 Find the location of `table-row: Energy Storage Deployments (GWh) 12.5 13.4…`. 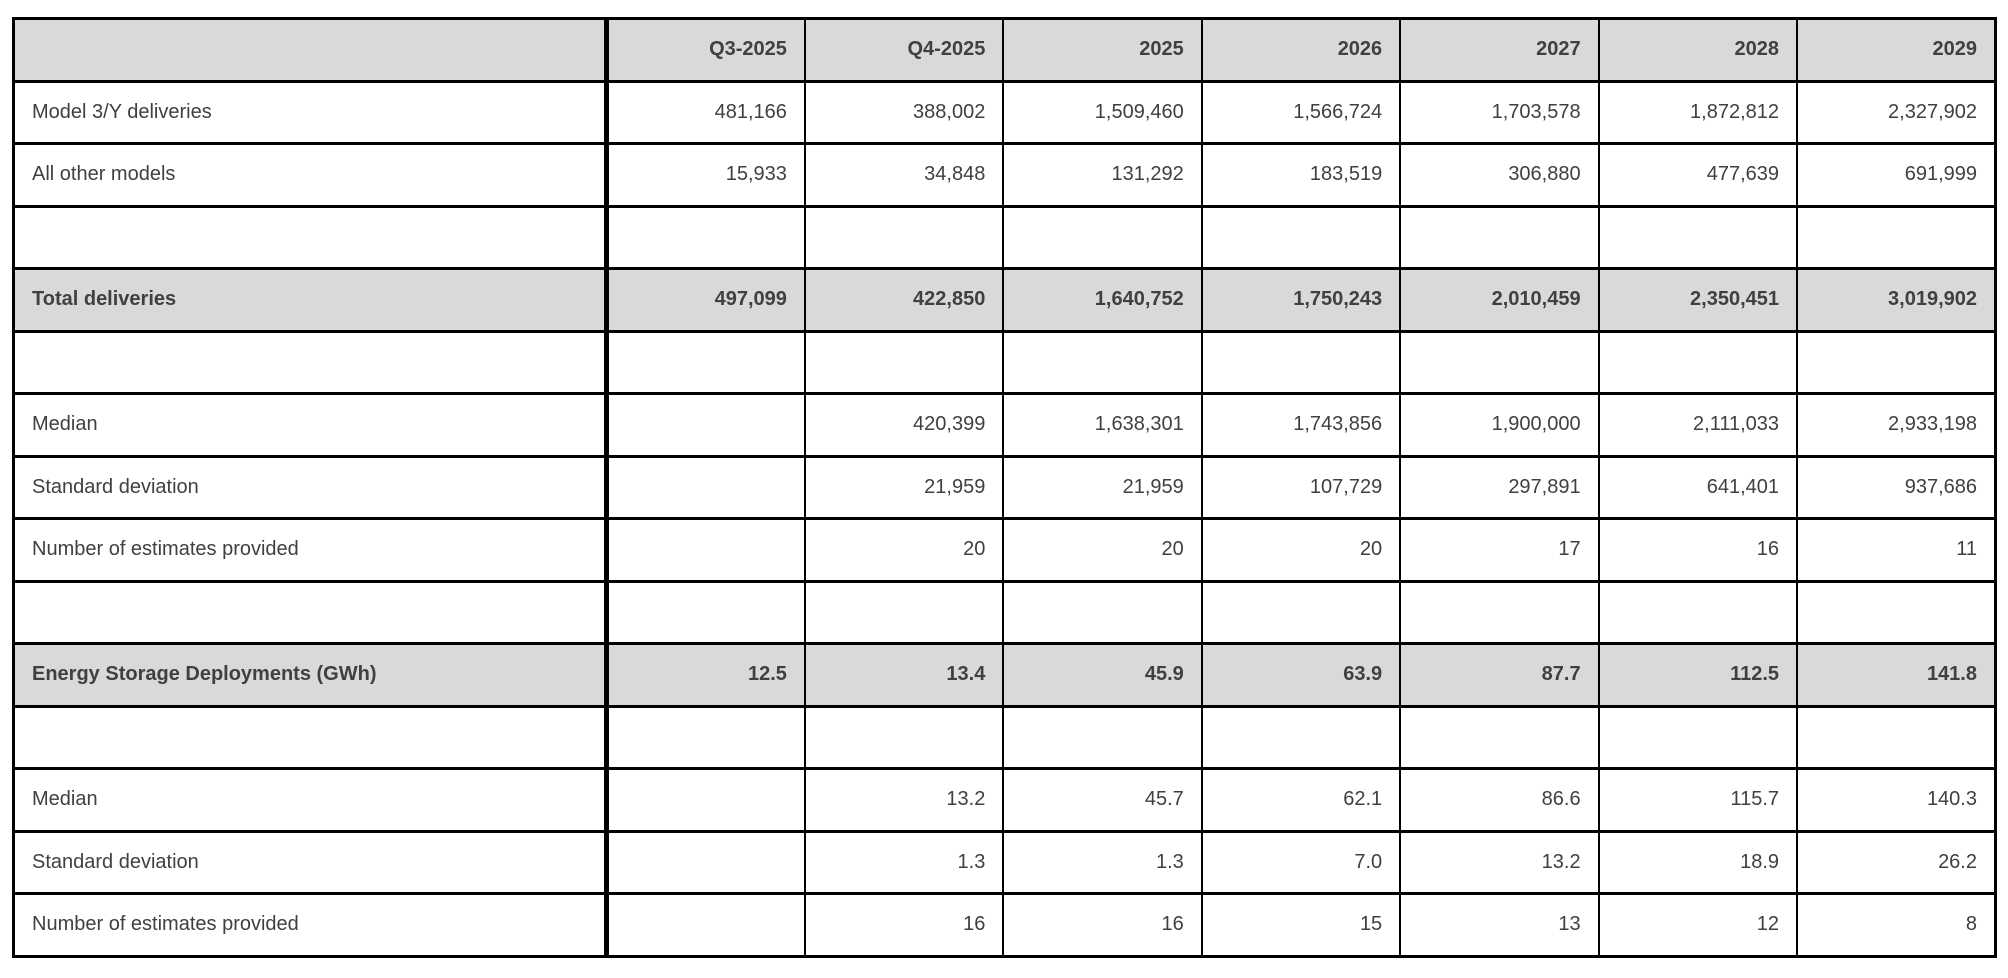

table-row: Energy Storage Deployments (GWh) 12.5 13.4… is located at coordinates (1004, 675).